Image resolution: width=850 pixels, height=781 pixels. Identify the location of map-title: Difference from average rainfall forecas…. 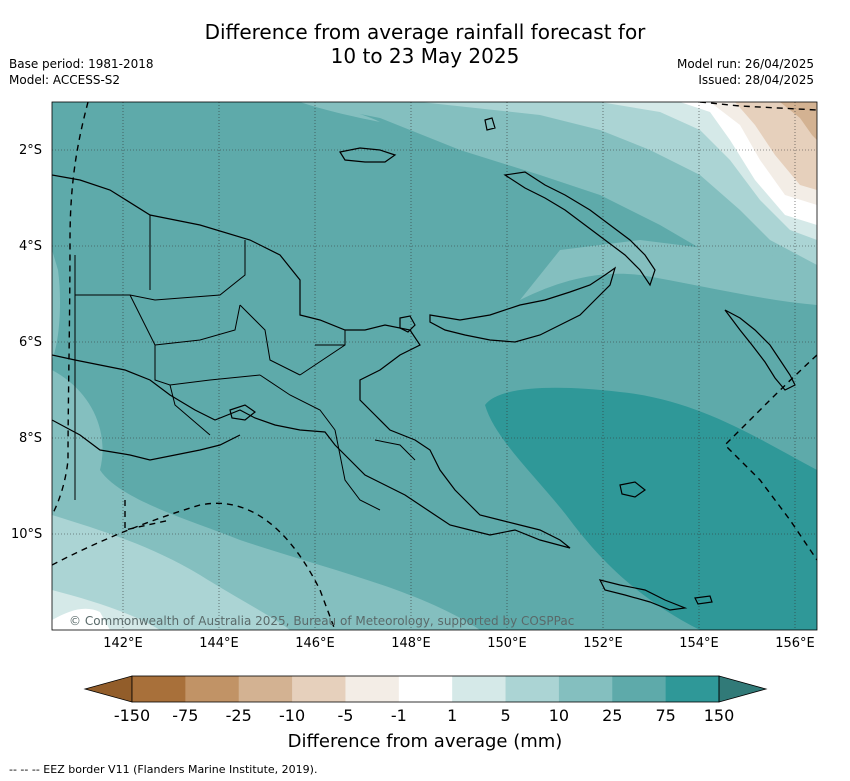
(425, 44).